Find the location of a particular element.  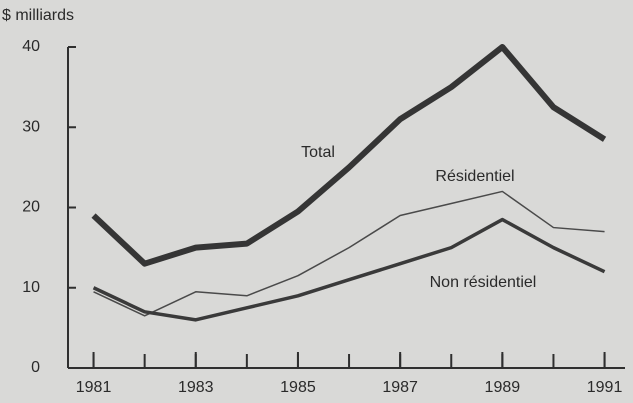

y-tick-label: 0 is located at coordinates (35, 367).